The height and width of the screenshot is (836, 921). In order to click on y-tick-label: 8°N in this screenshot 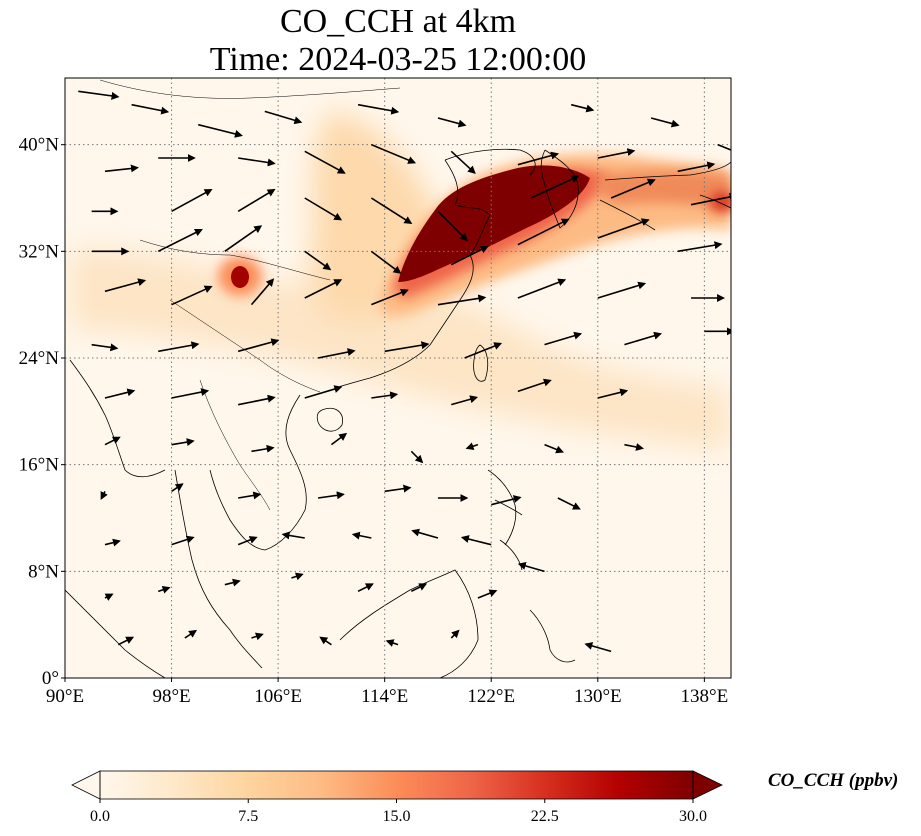, I will do `click(43, 571)`.